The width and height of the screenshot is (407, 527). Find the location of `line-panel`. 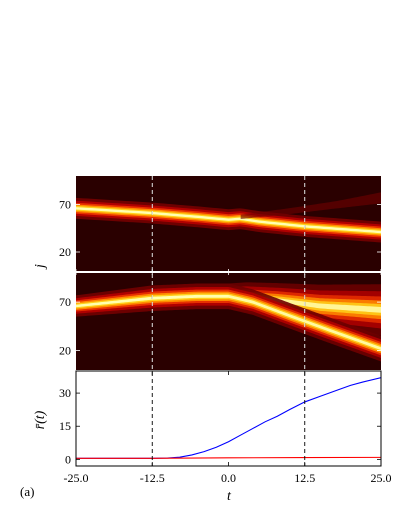

line-panel is located at coordinates (228, 418).